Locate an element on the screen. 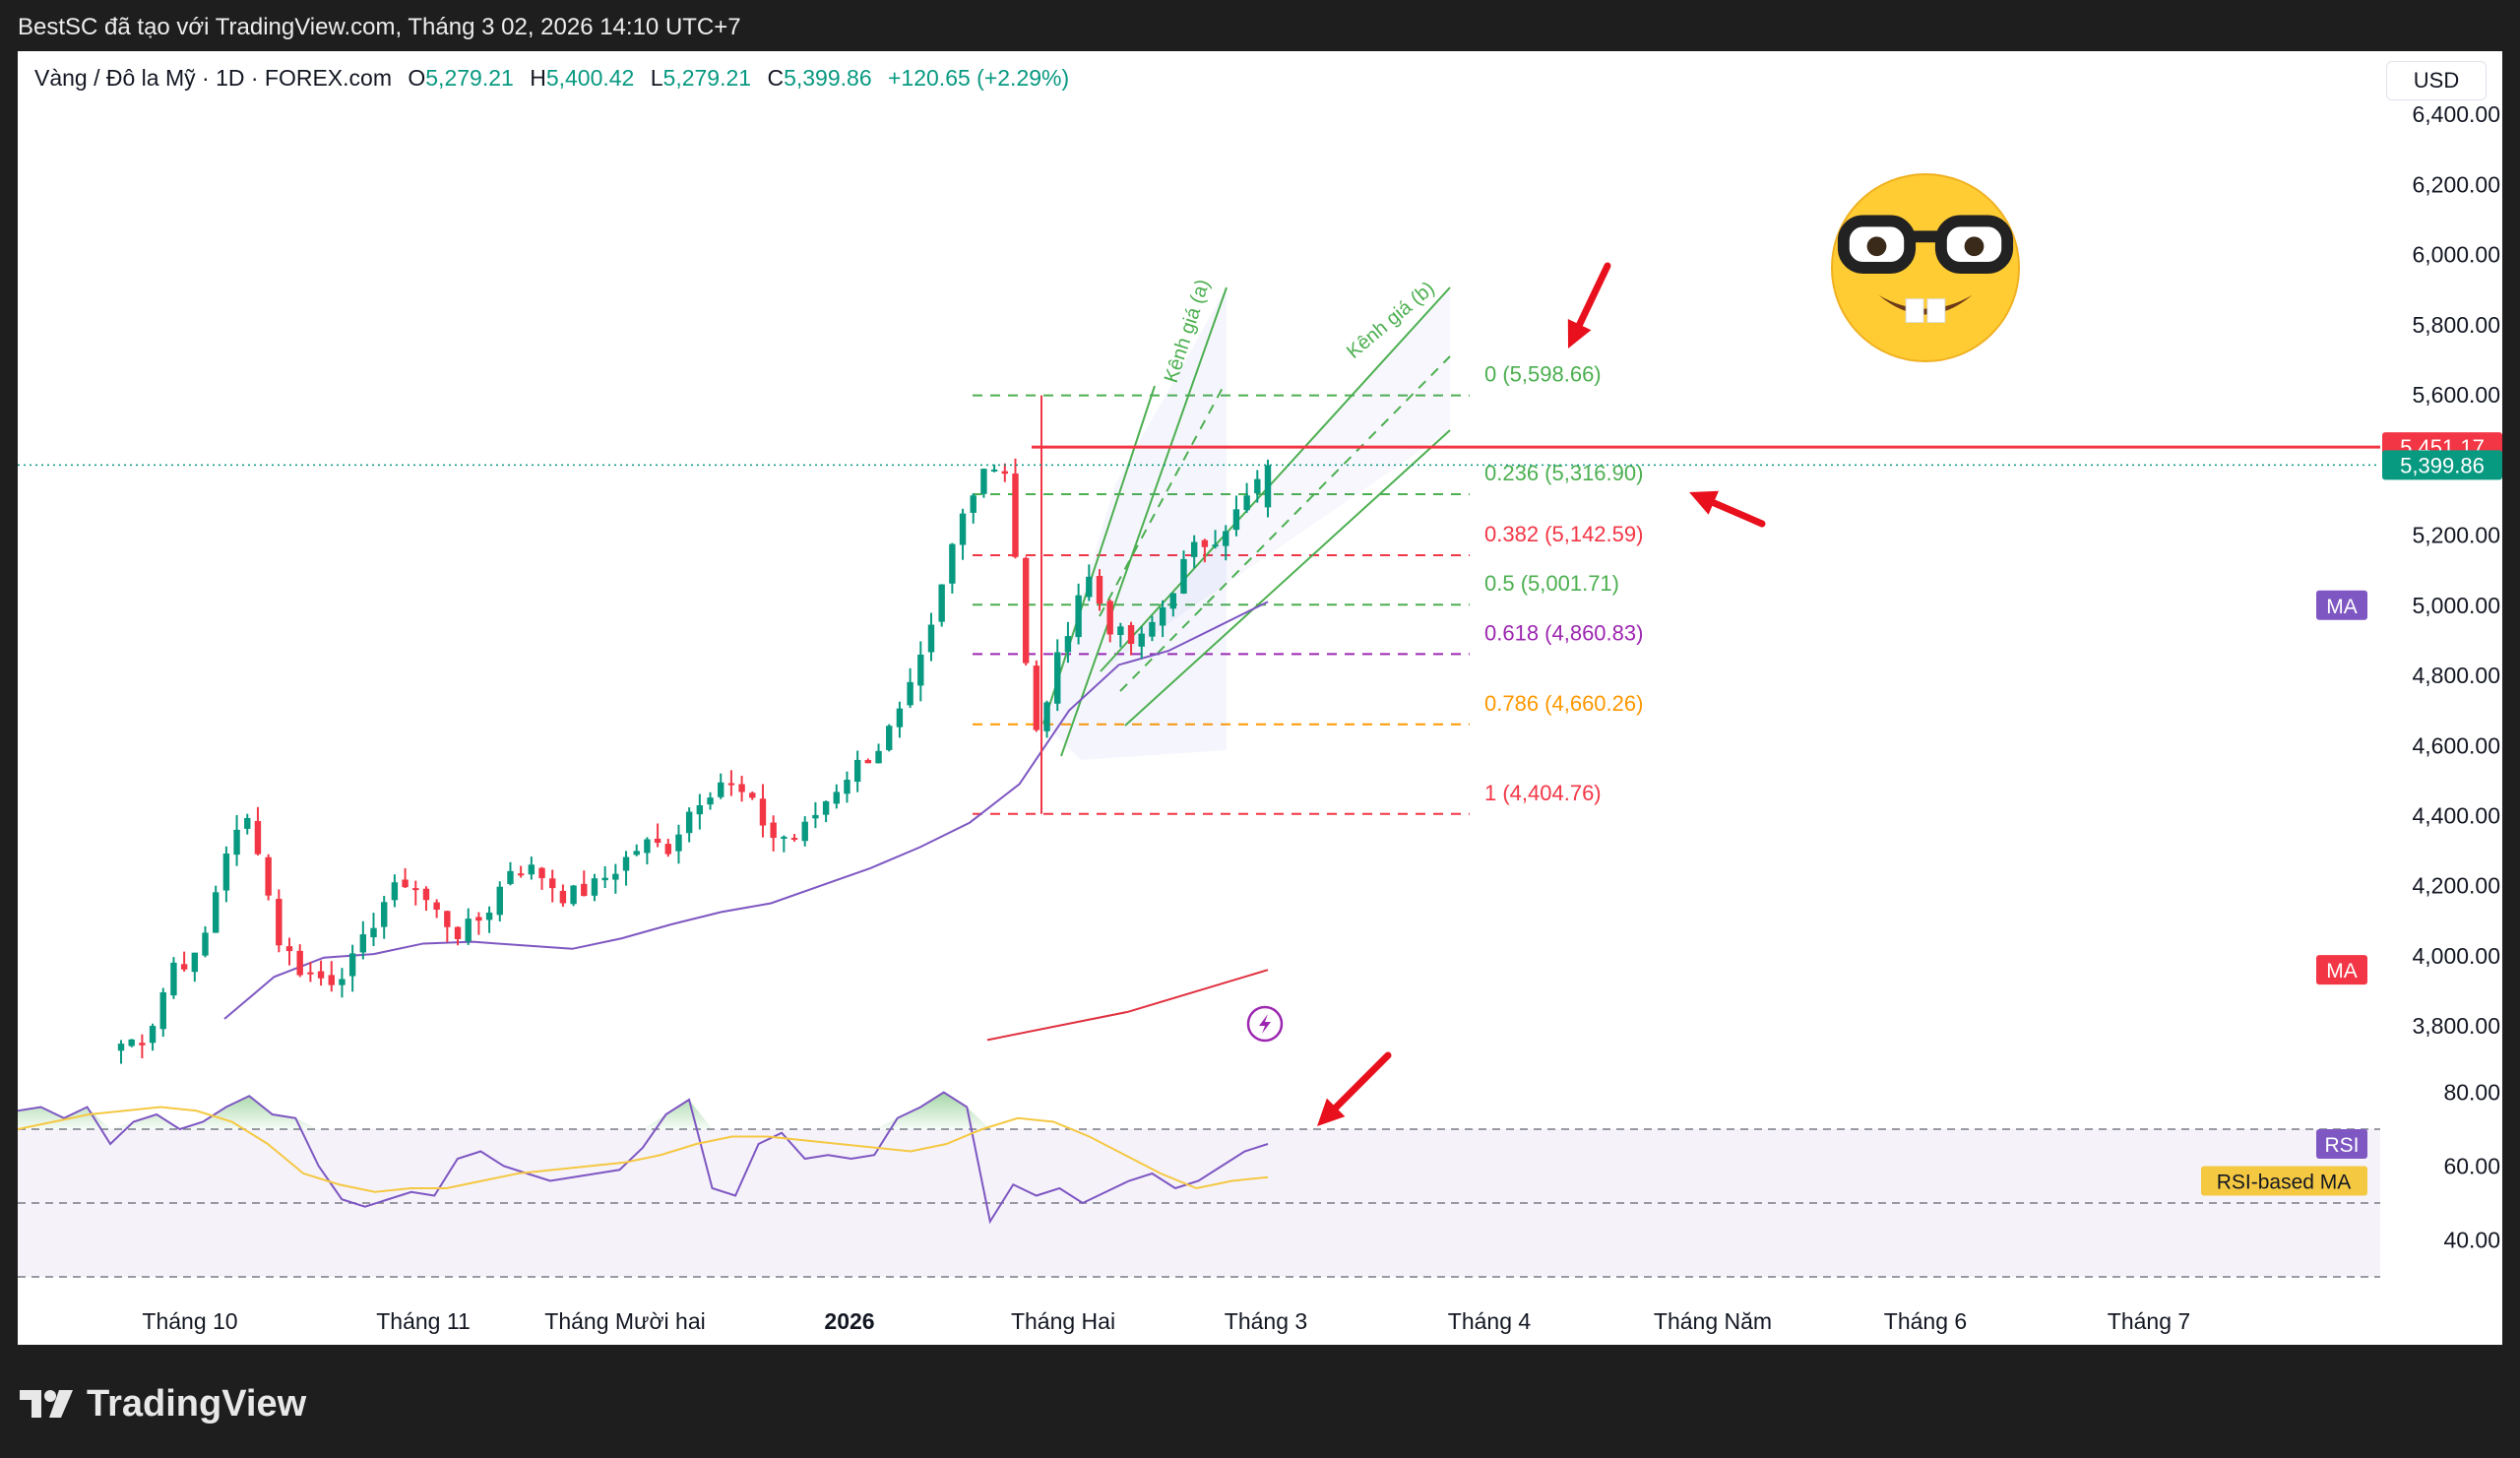  close-label: C is located at coordinates (776, 78).